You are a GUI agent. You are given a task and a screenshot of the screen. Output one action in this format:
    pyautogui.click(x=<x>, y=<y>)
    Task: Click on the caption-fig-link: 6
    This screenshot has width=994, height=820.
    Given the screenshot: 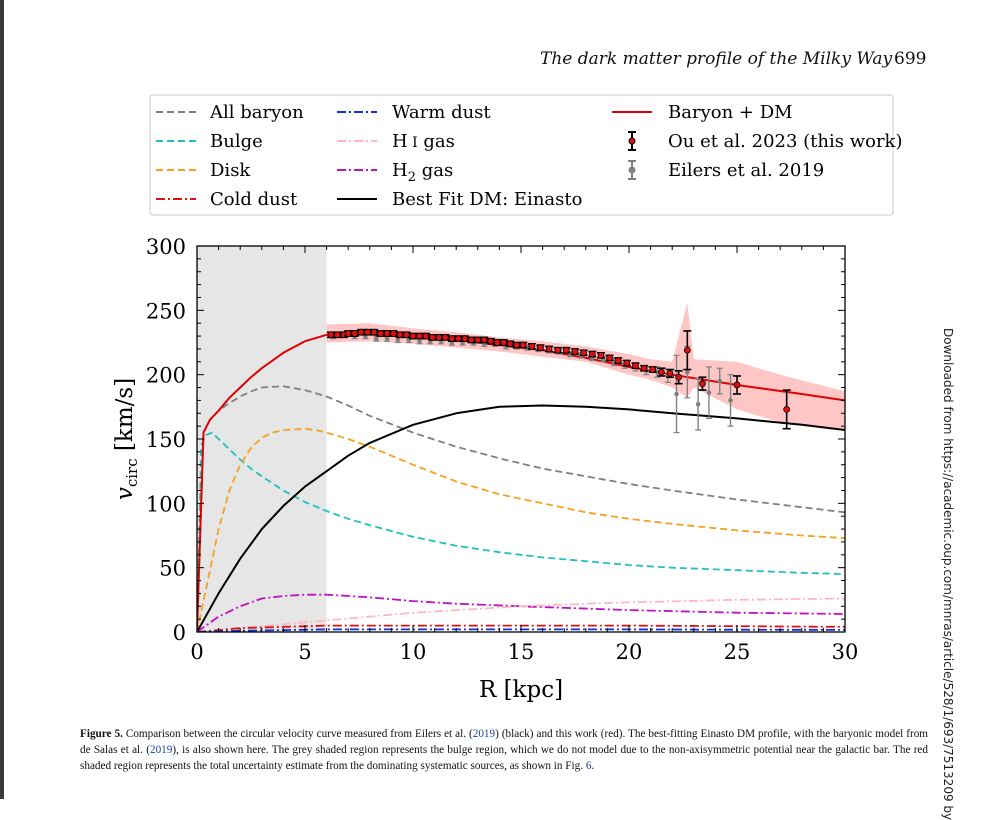 What is the action you would take?
    pyautogui.click(x=588, y=765)
    